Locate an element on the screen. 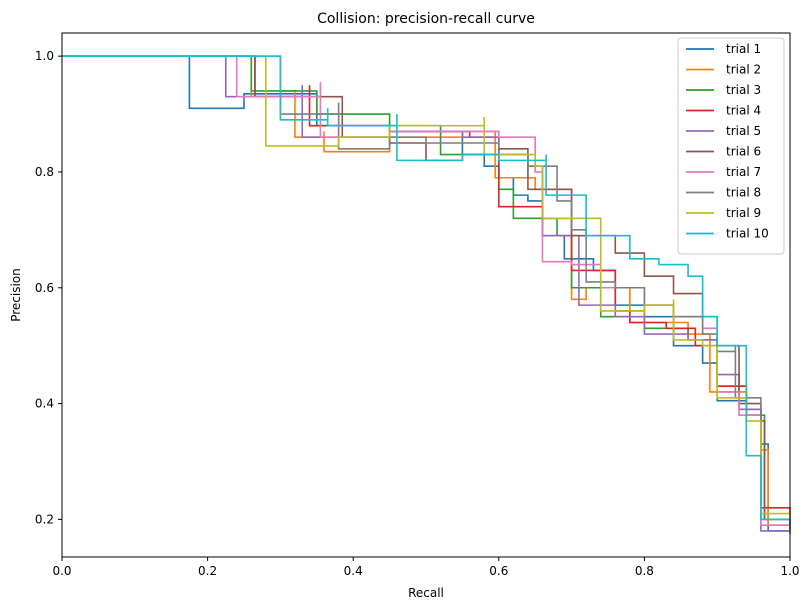 The width and height of the screenshot is (811, 611). x-axis: 0.0 0.2 0.4 0.6 0.8 1.0 is located at coordinates (426, 567).